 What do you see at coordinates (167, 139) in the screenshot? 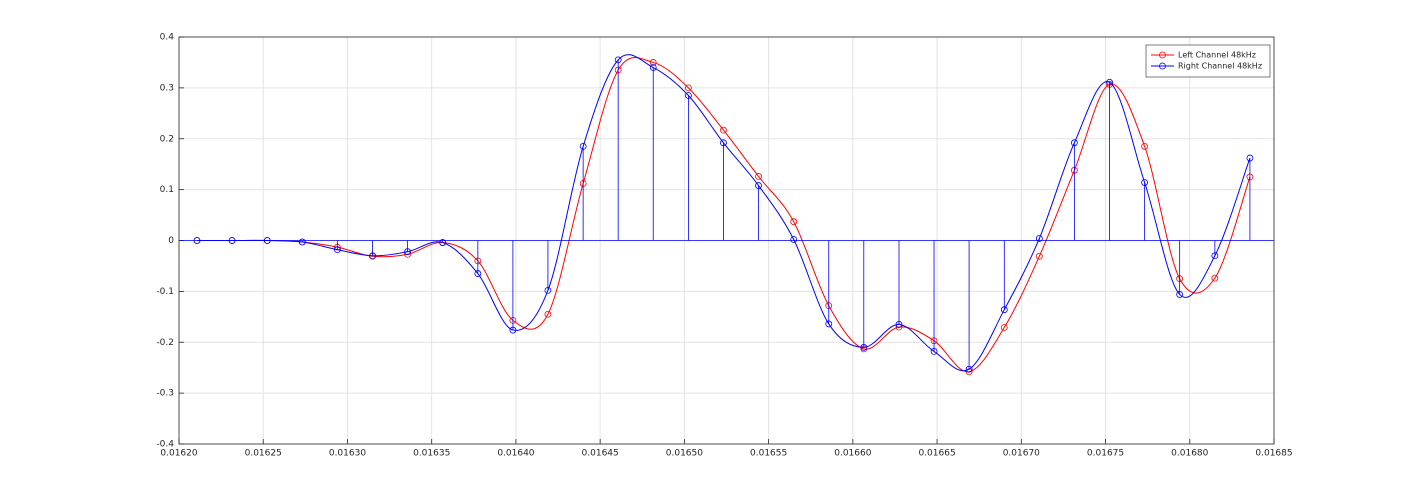
I see `y-tick-label: 0.2` at bounding box center [167, 139].